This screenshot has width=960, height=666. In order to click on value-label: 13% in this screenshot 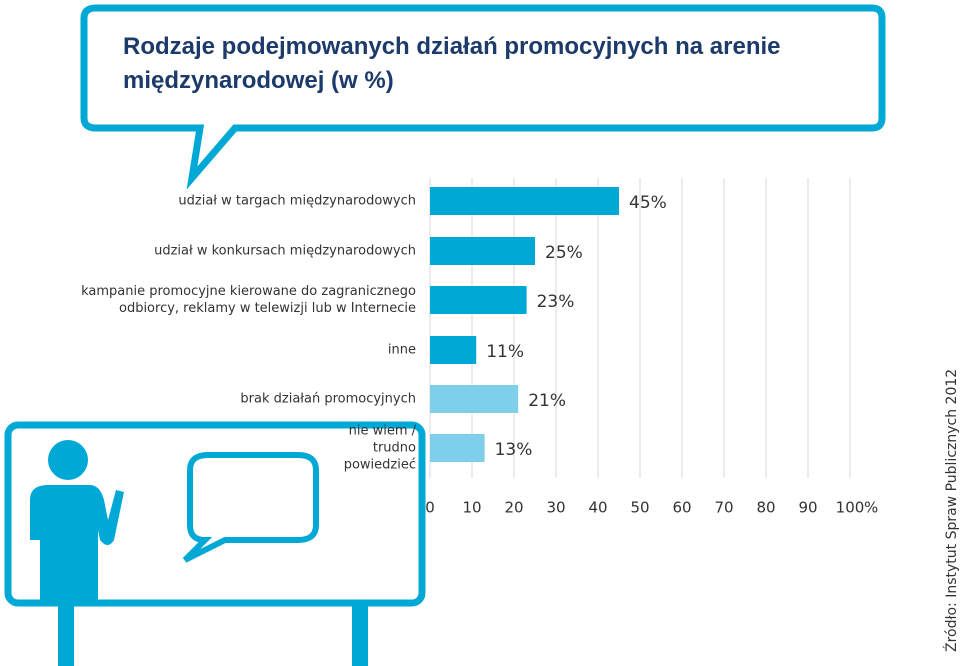, I will do `click(514, 450)`.